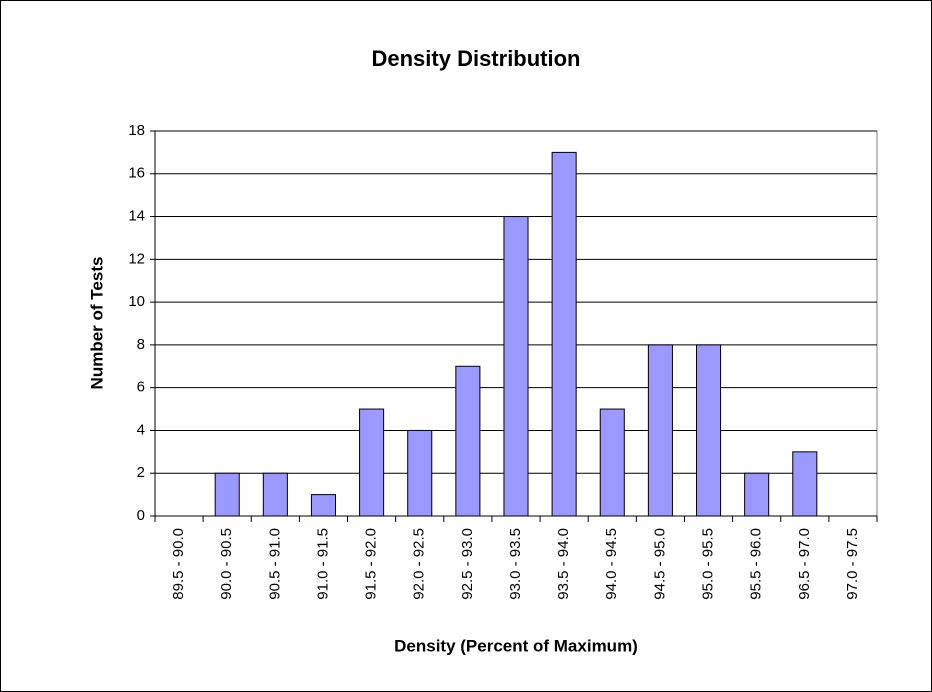 The height and width of the screenshot is (692, 932). Describe the element at coordinates (563, 564) in the screenshot. I see `x-tick-label: 93.5 - 94.0` at that location.